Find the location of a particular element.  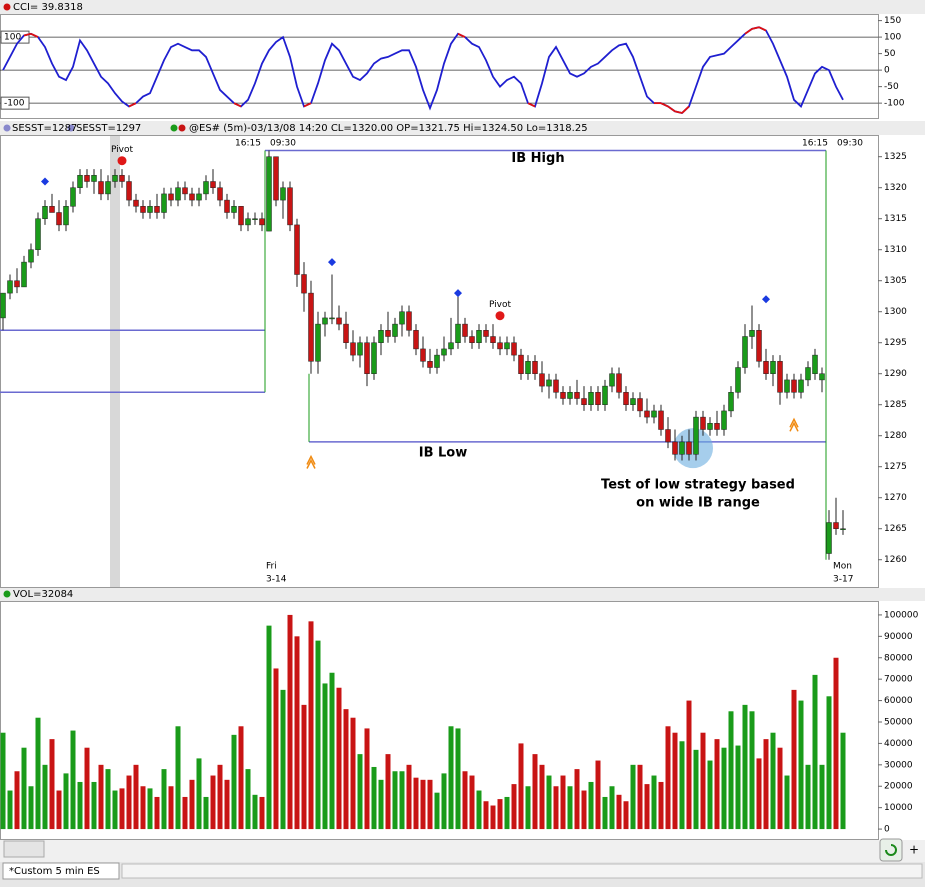

tab-label: *Custom 5 min ES is located at coordinates (54, 871).